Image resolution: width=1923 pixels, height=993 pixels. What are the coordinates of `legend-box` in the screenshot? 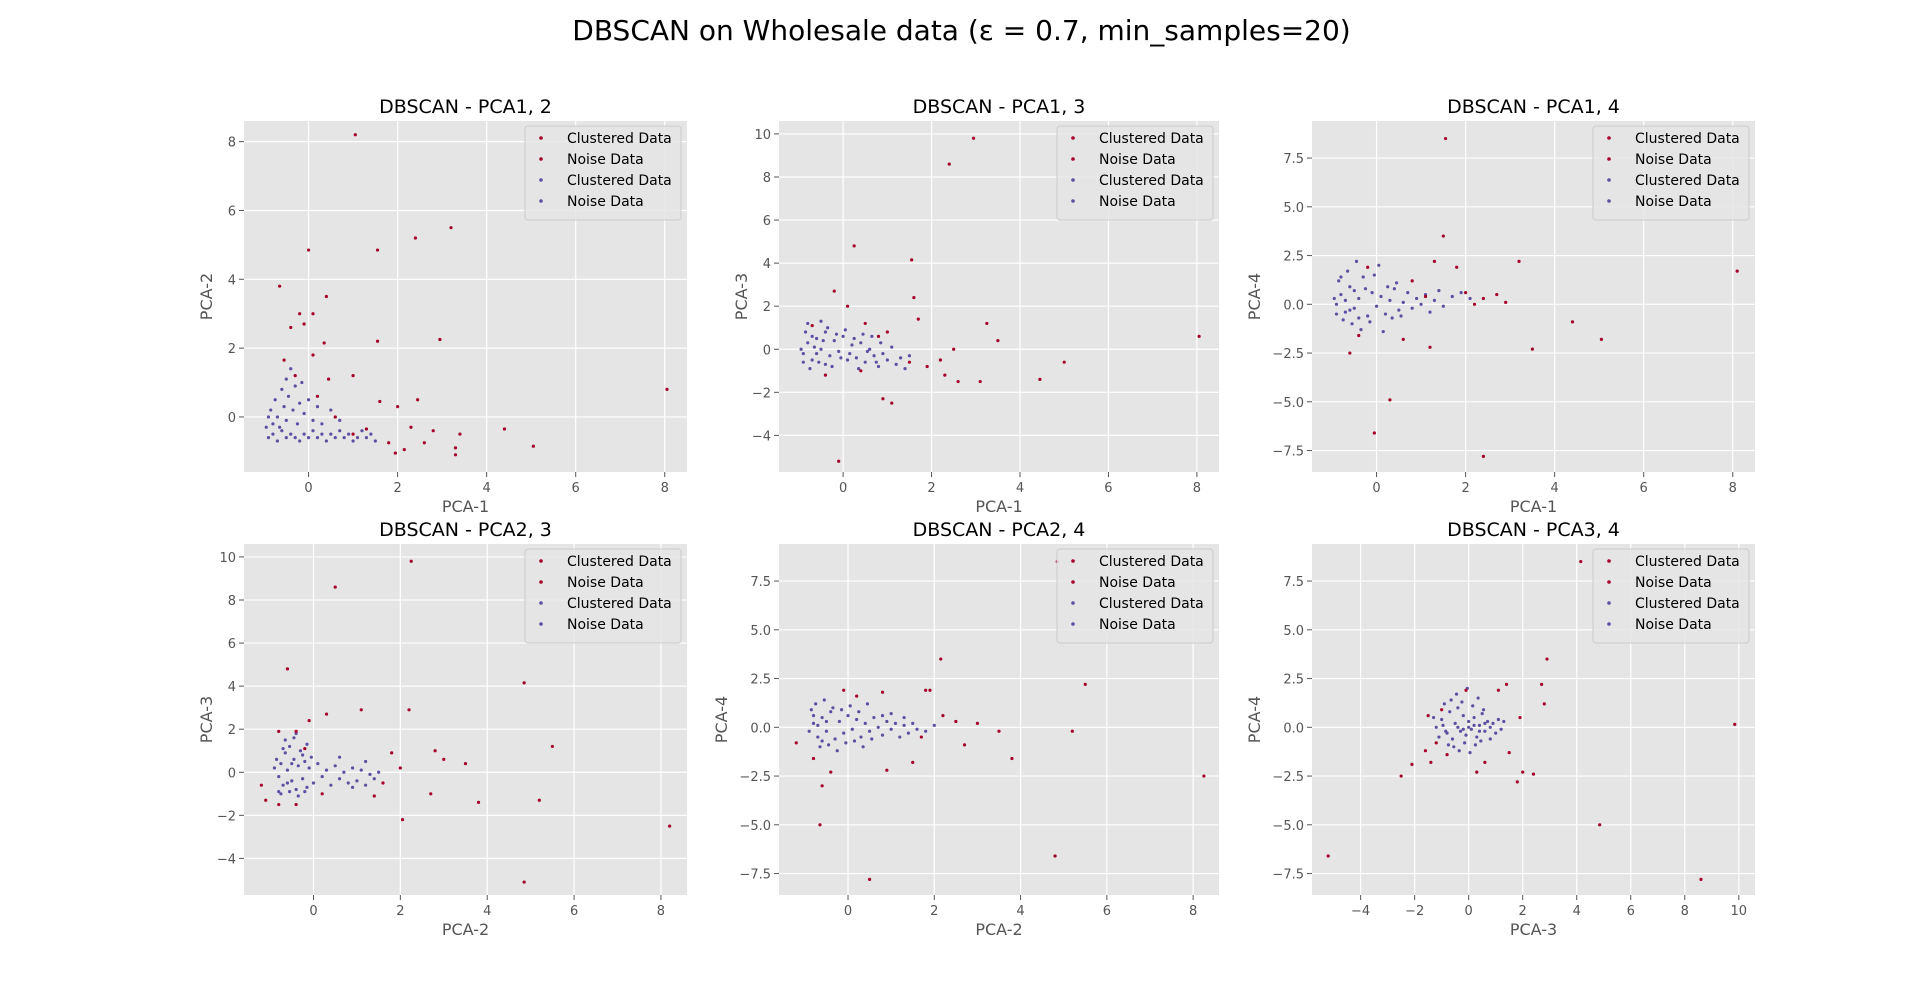 It's located at (1135, 596).